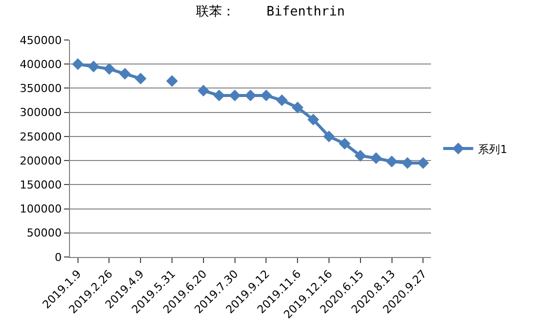 The image size is (541, 332). What do you see at coordinates (58, 257) in the screenshot?
I see `y-tick-label: 0` at bounding box center [58, 257].